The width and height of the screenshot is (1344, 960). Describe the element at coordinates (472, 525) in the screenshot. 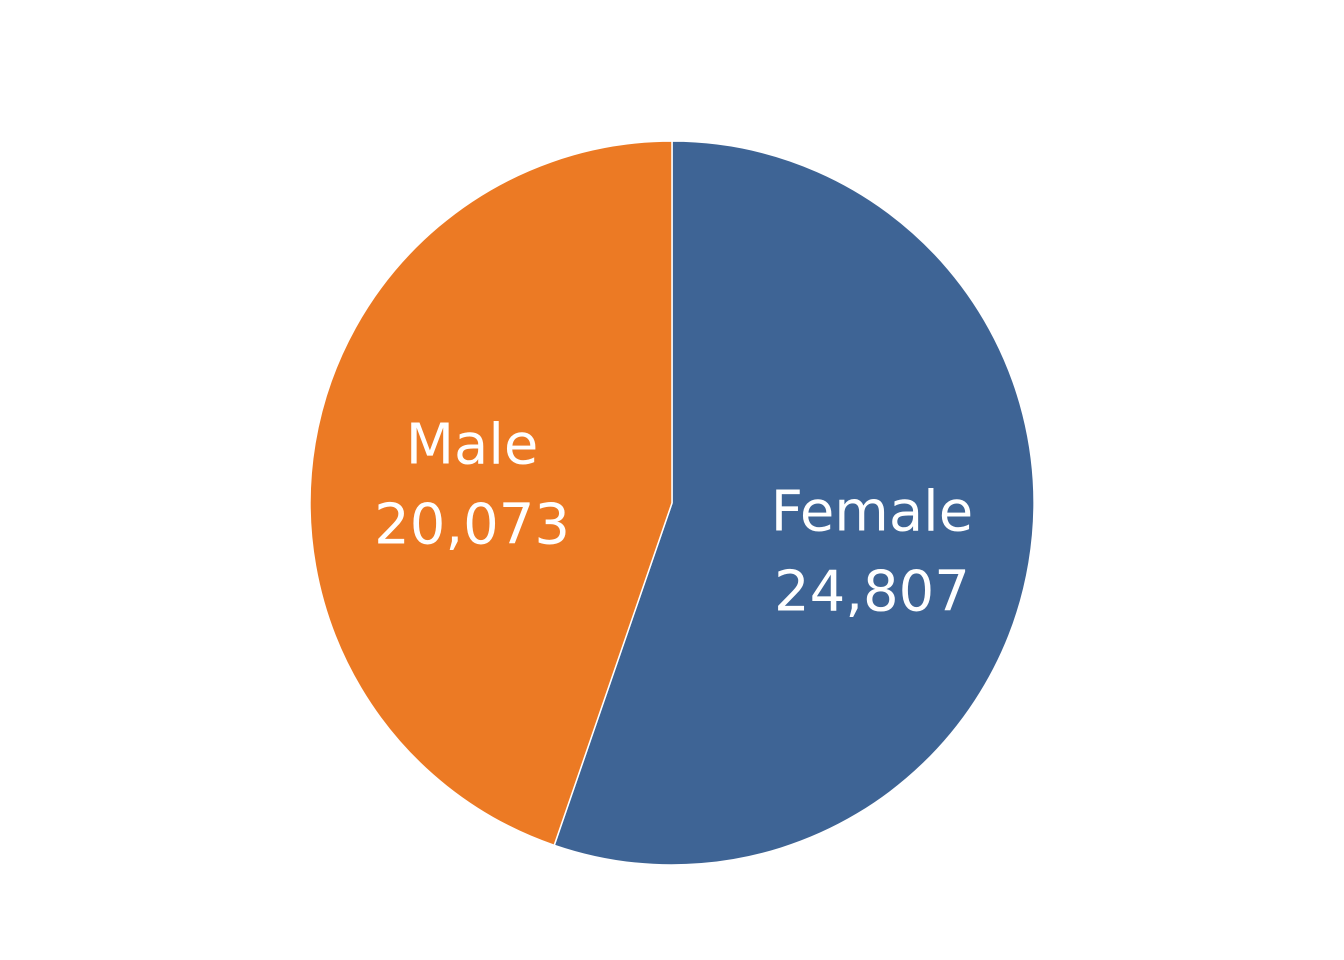

I see `slice-value-male: 20,073` at that location.